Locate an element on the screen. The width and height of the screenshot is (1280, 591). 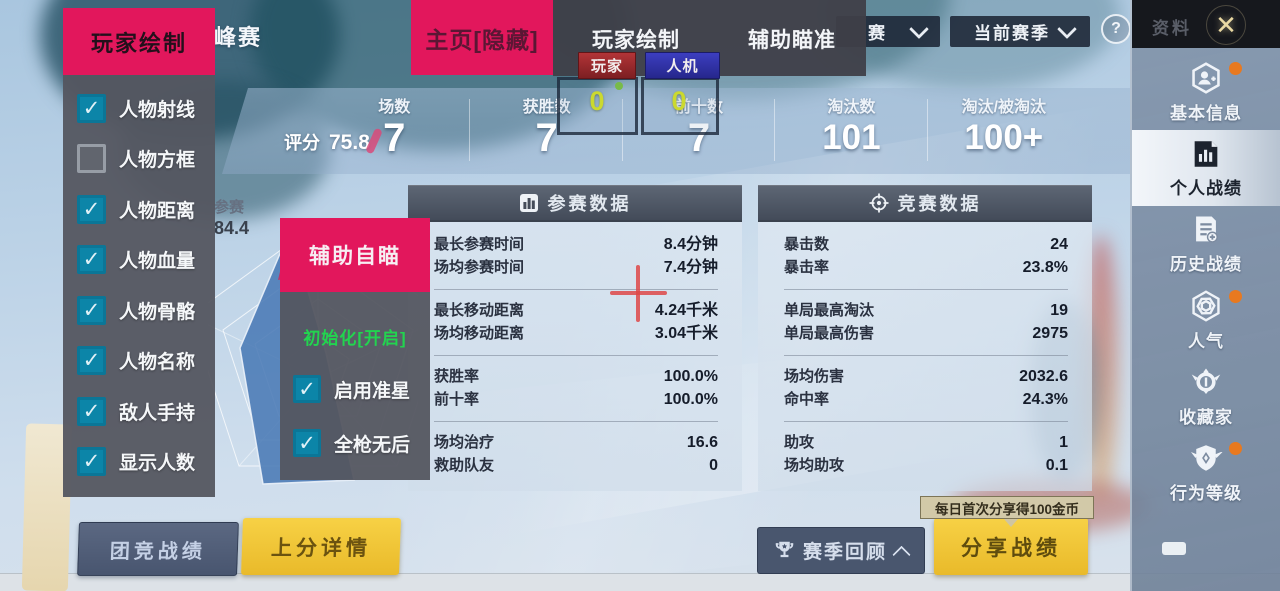
collector-medal-icon is located at coordinates (1206, 381).